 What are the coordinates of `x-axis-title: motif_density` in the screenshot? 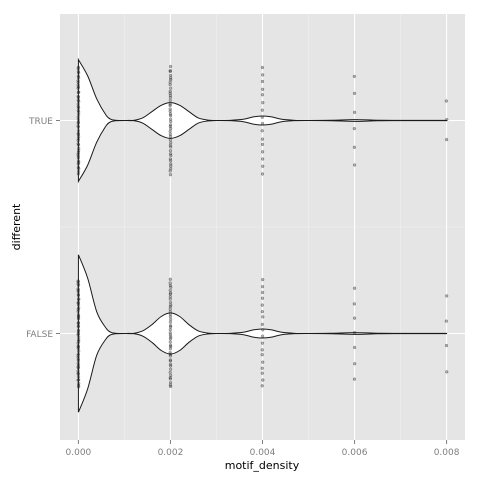 It's located at (262, 465).